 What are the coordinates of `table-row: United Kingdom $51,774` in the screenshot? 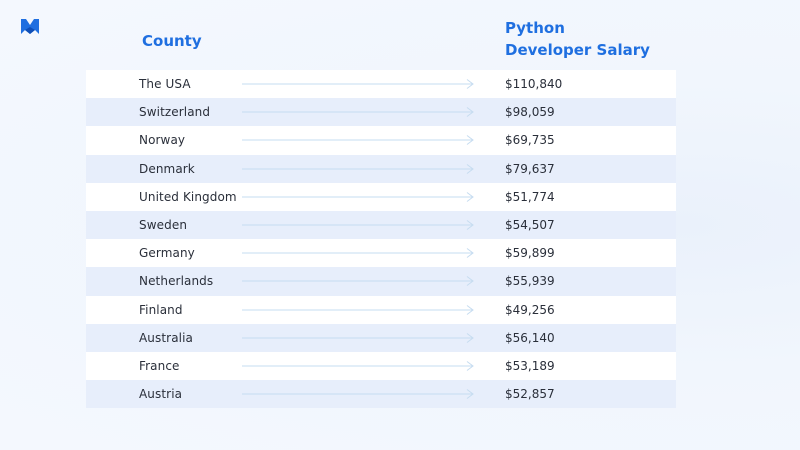 It's located at (381, 196).